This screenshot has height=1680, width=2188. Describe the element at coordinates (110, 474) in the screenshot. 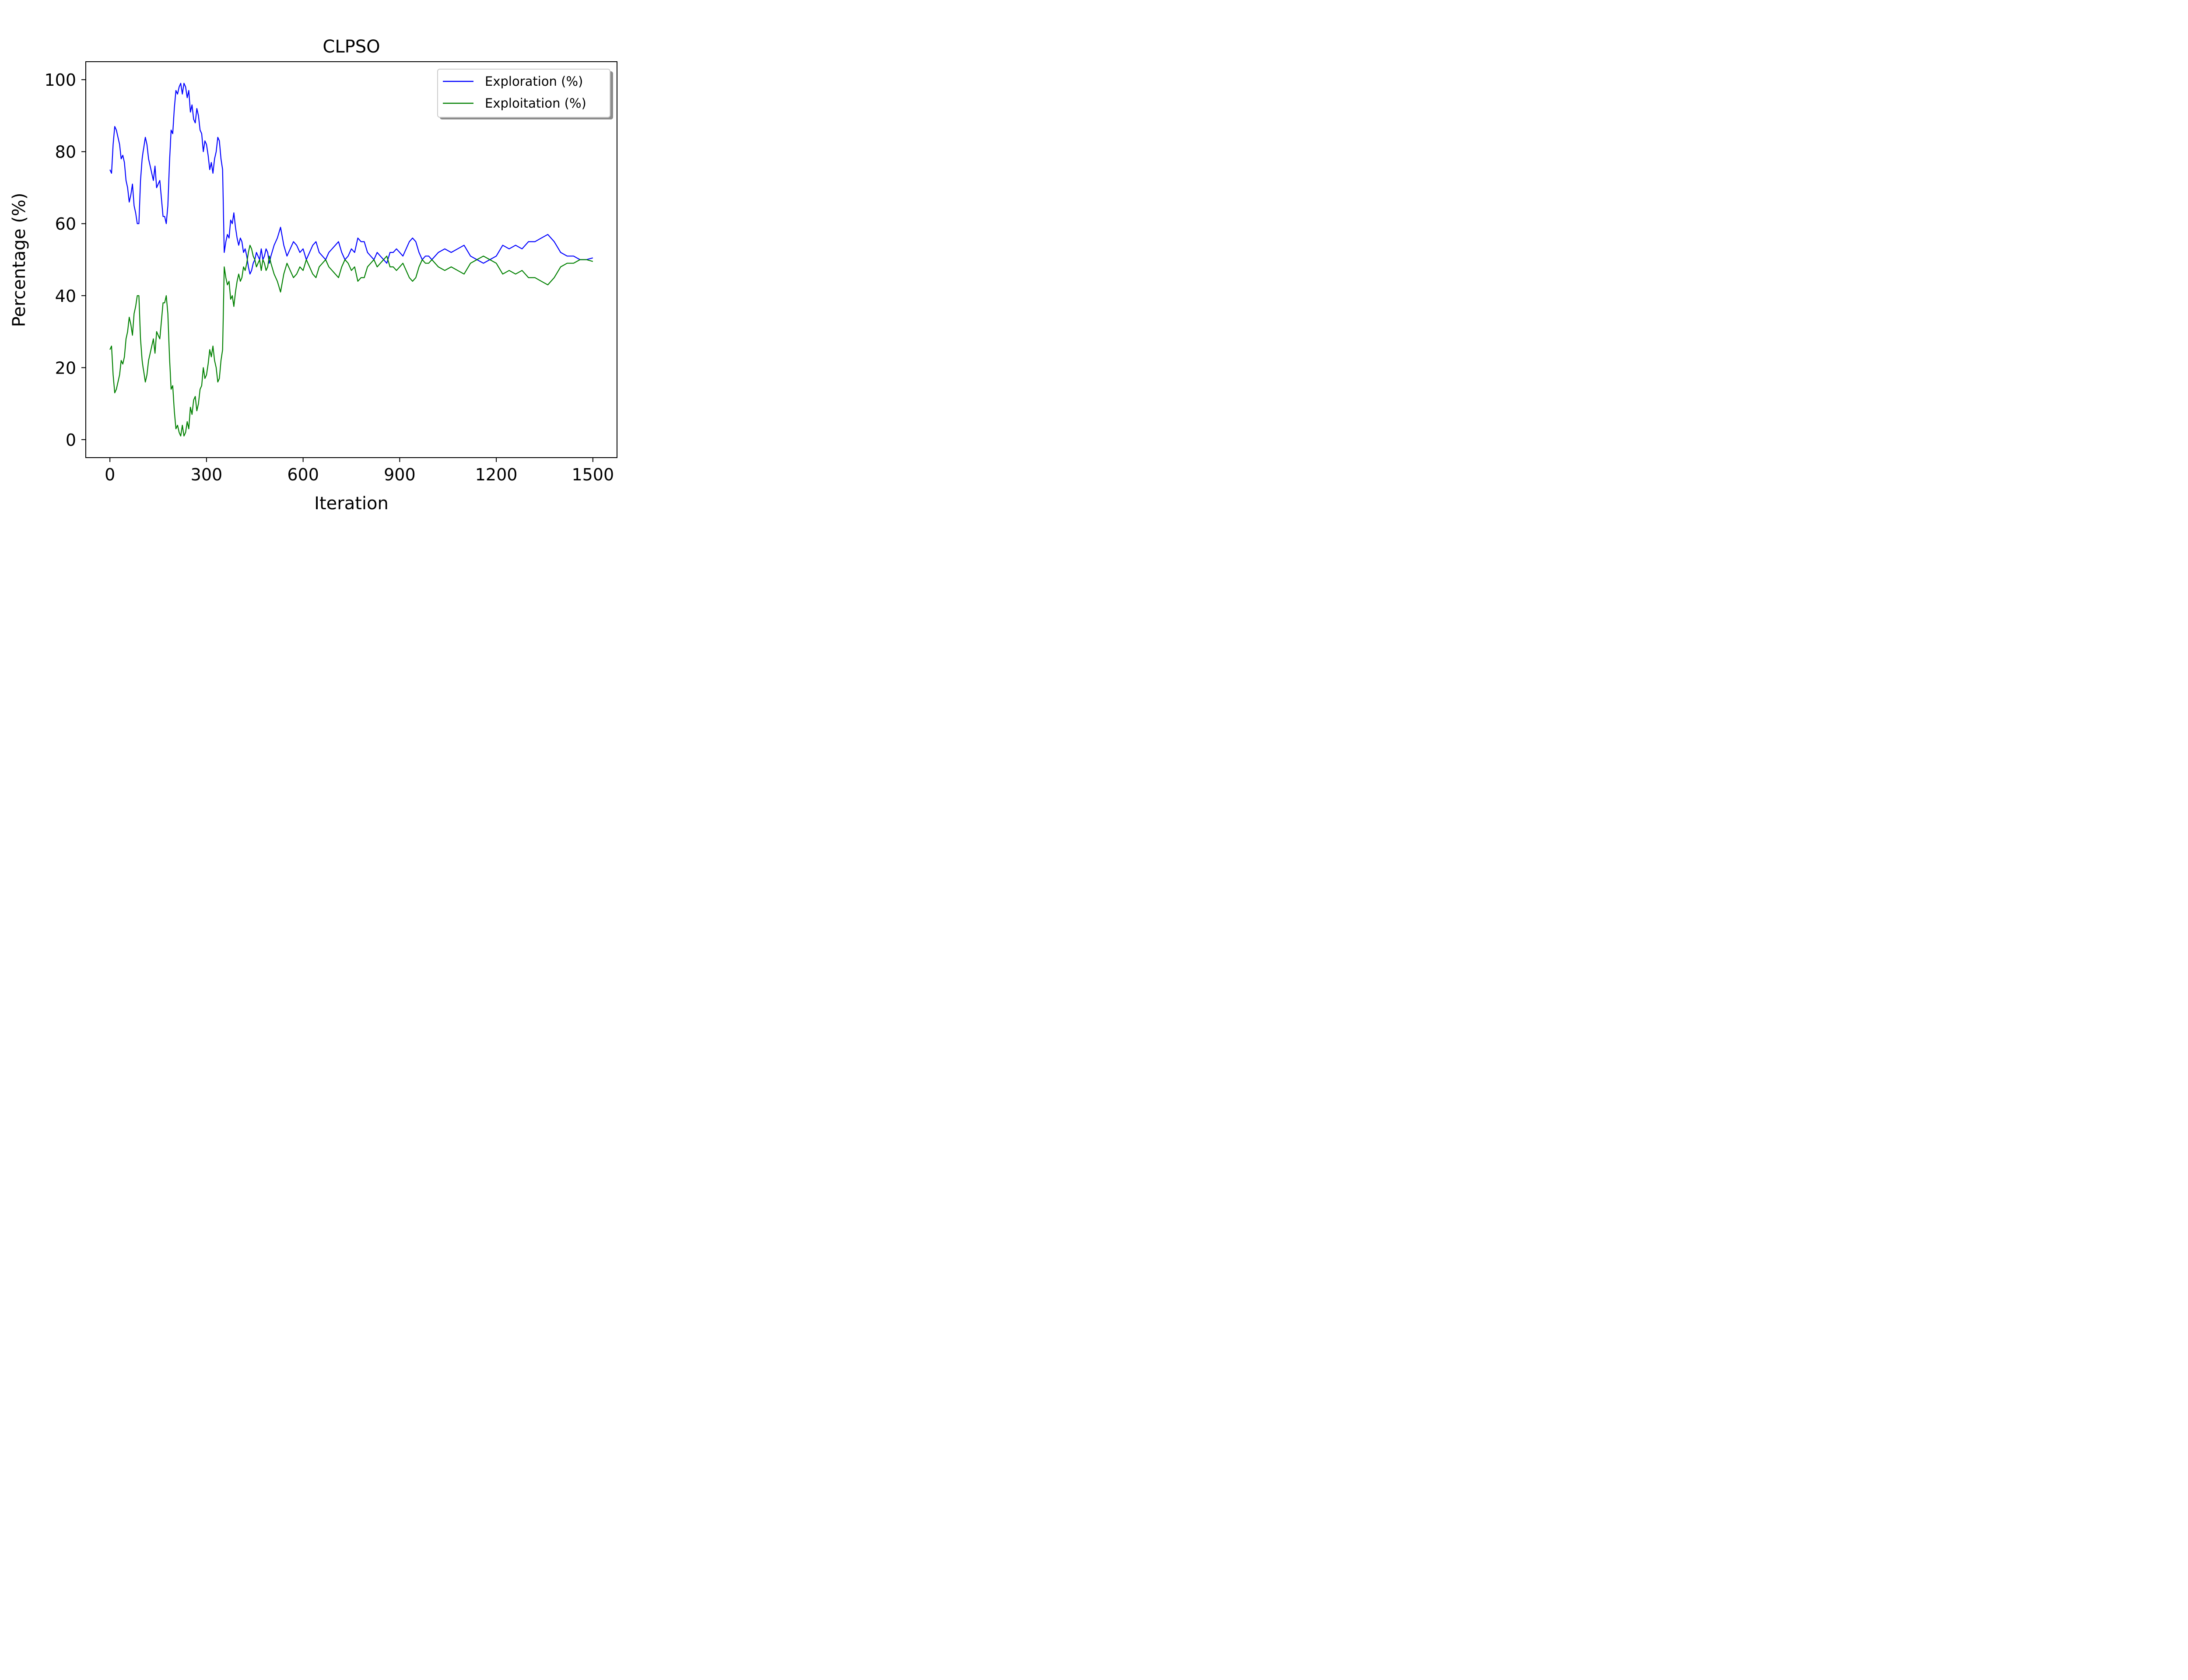

I see `x-tick-label: 0` at that location.